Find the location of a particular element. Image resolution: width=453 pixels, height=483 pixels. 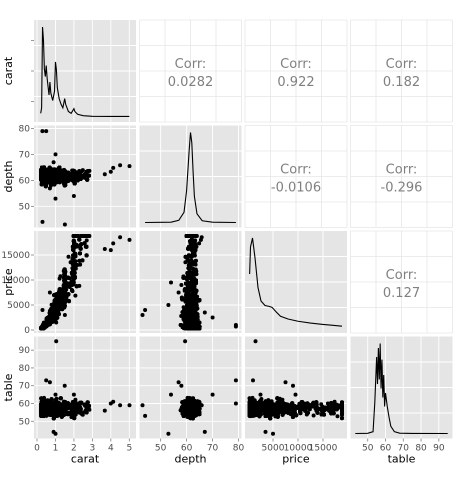

panel-depth-price is located at coordinates (296, 176).